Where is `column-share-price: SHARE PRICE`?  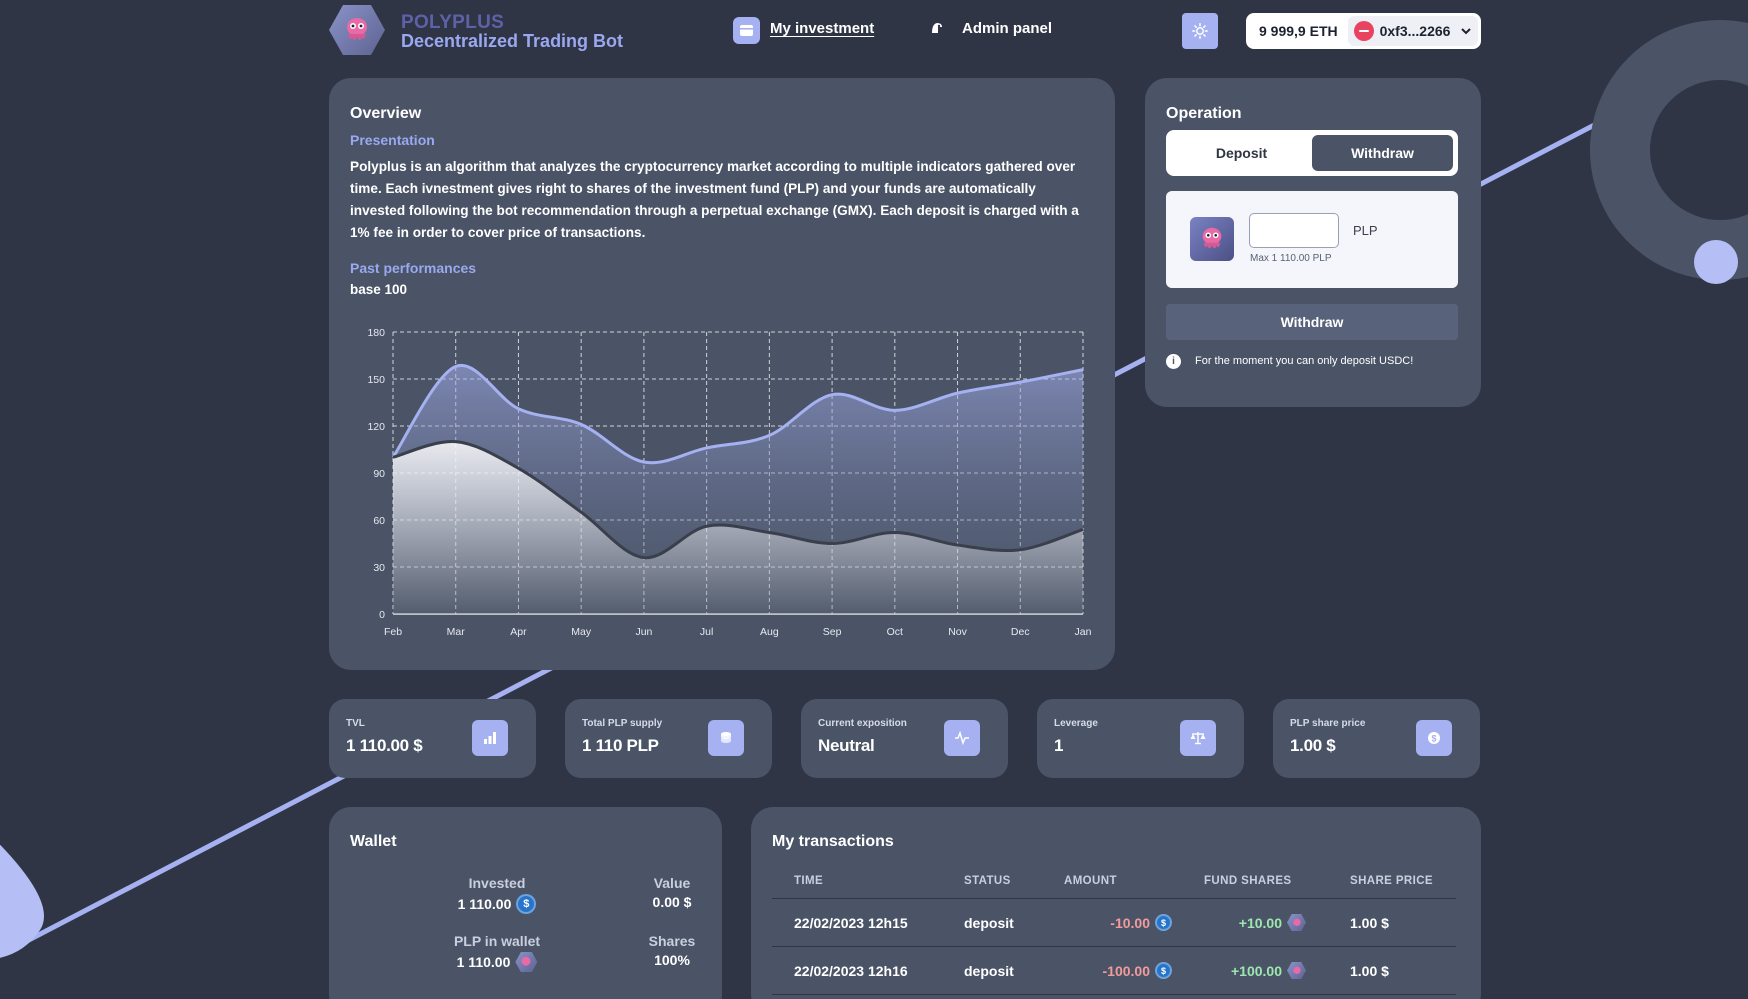 column-share-price: SHARE PRICE is located at coordinates (1392, 882).